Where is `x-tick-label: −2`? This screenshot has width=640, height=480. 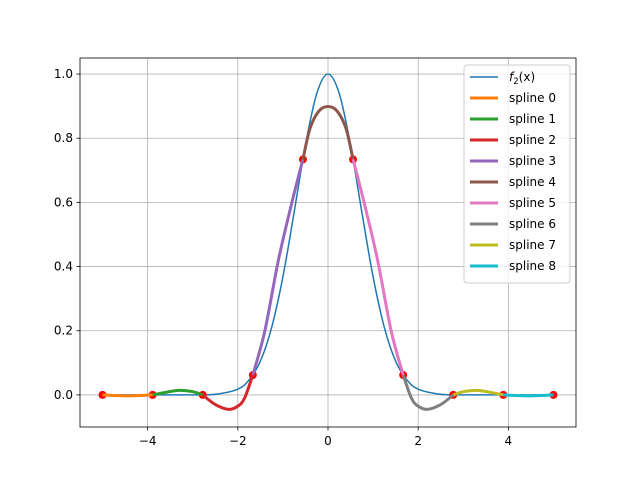 x-tick-label: −2 is located at coordinates (238, 441).